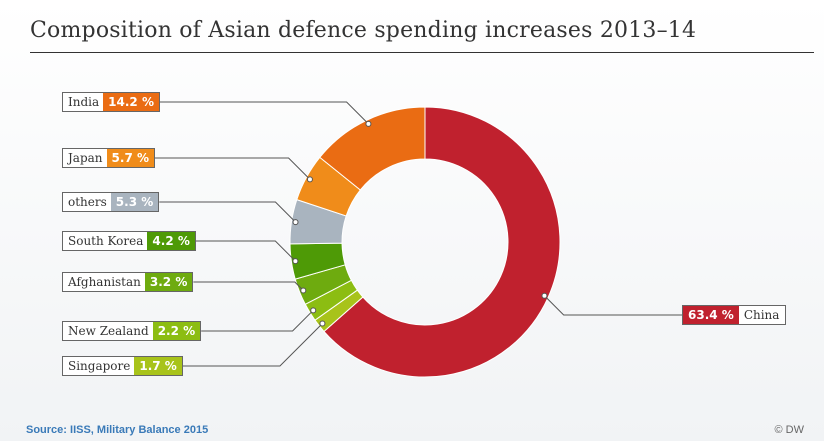  What do you see at coordinates (422, 52) in the screenshot?
I see `title-rule` at bounding box center [422, 52].